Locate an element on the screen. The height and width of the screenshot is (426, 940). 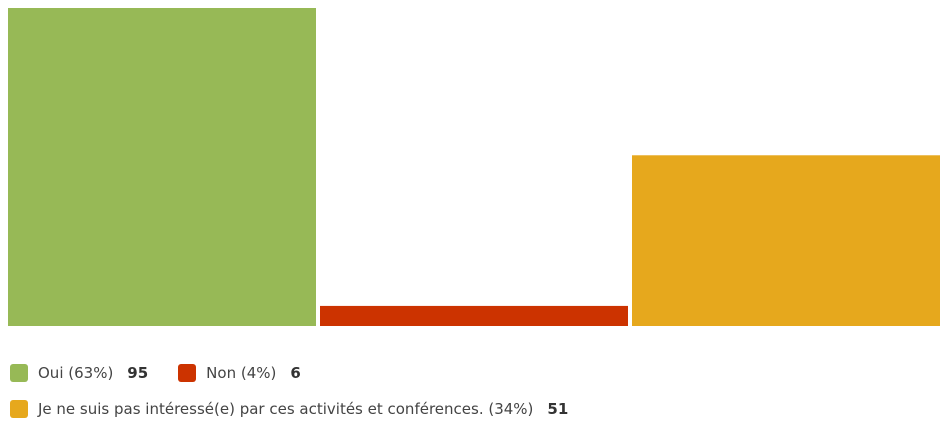
legend-item: Non (4%) 6 is located at coordinates (239, 373).